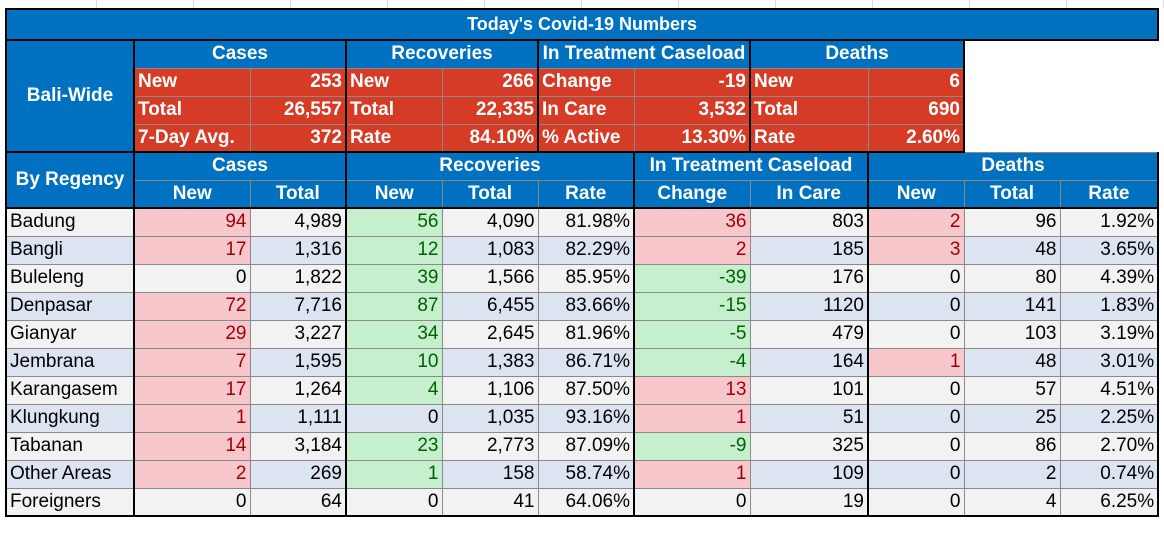 The width and height of the screenshot is (1164, 545). Describe the element at coordinates (916, 250) in the screenshot. I see `regency-cell-new: 3` at that location.